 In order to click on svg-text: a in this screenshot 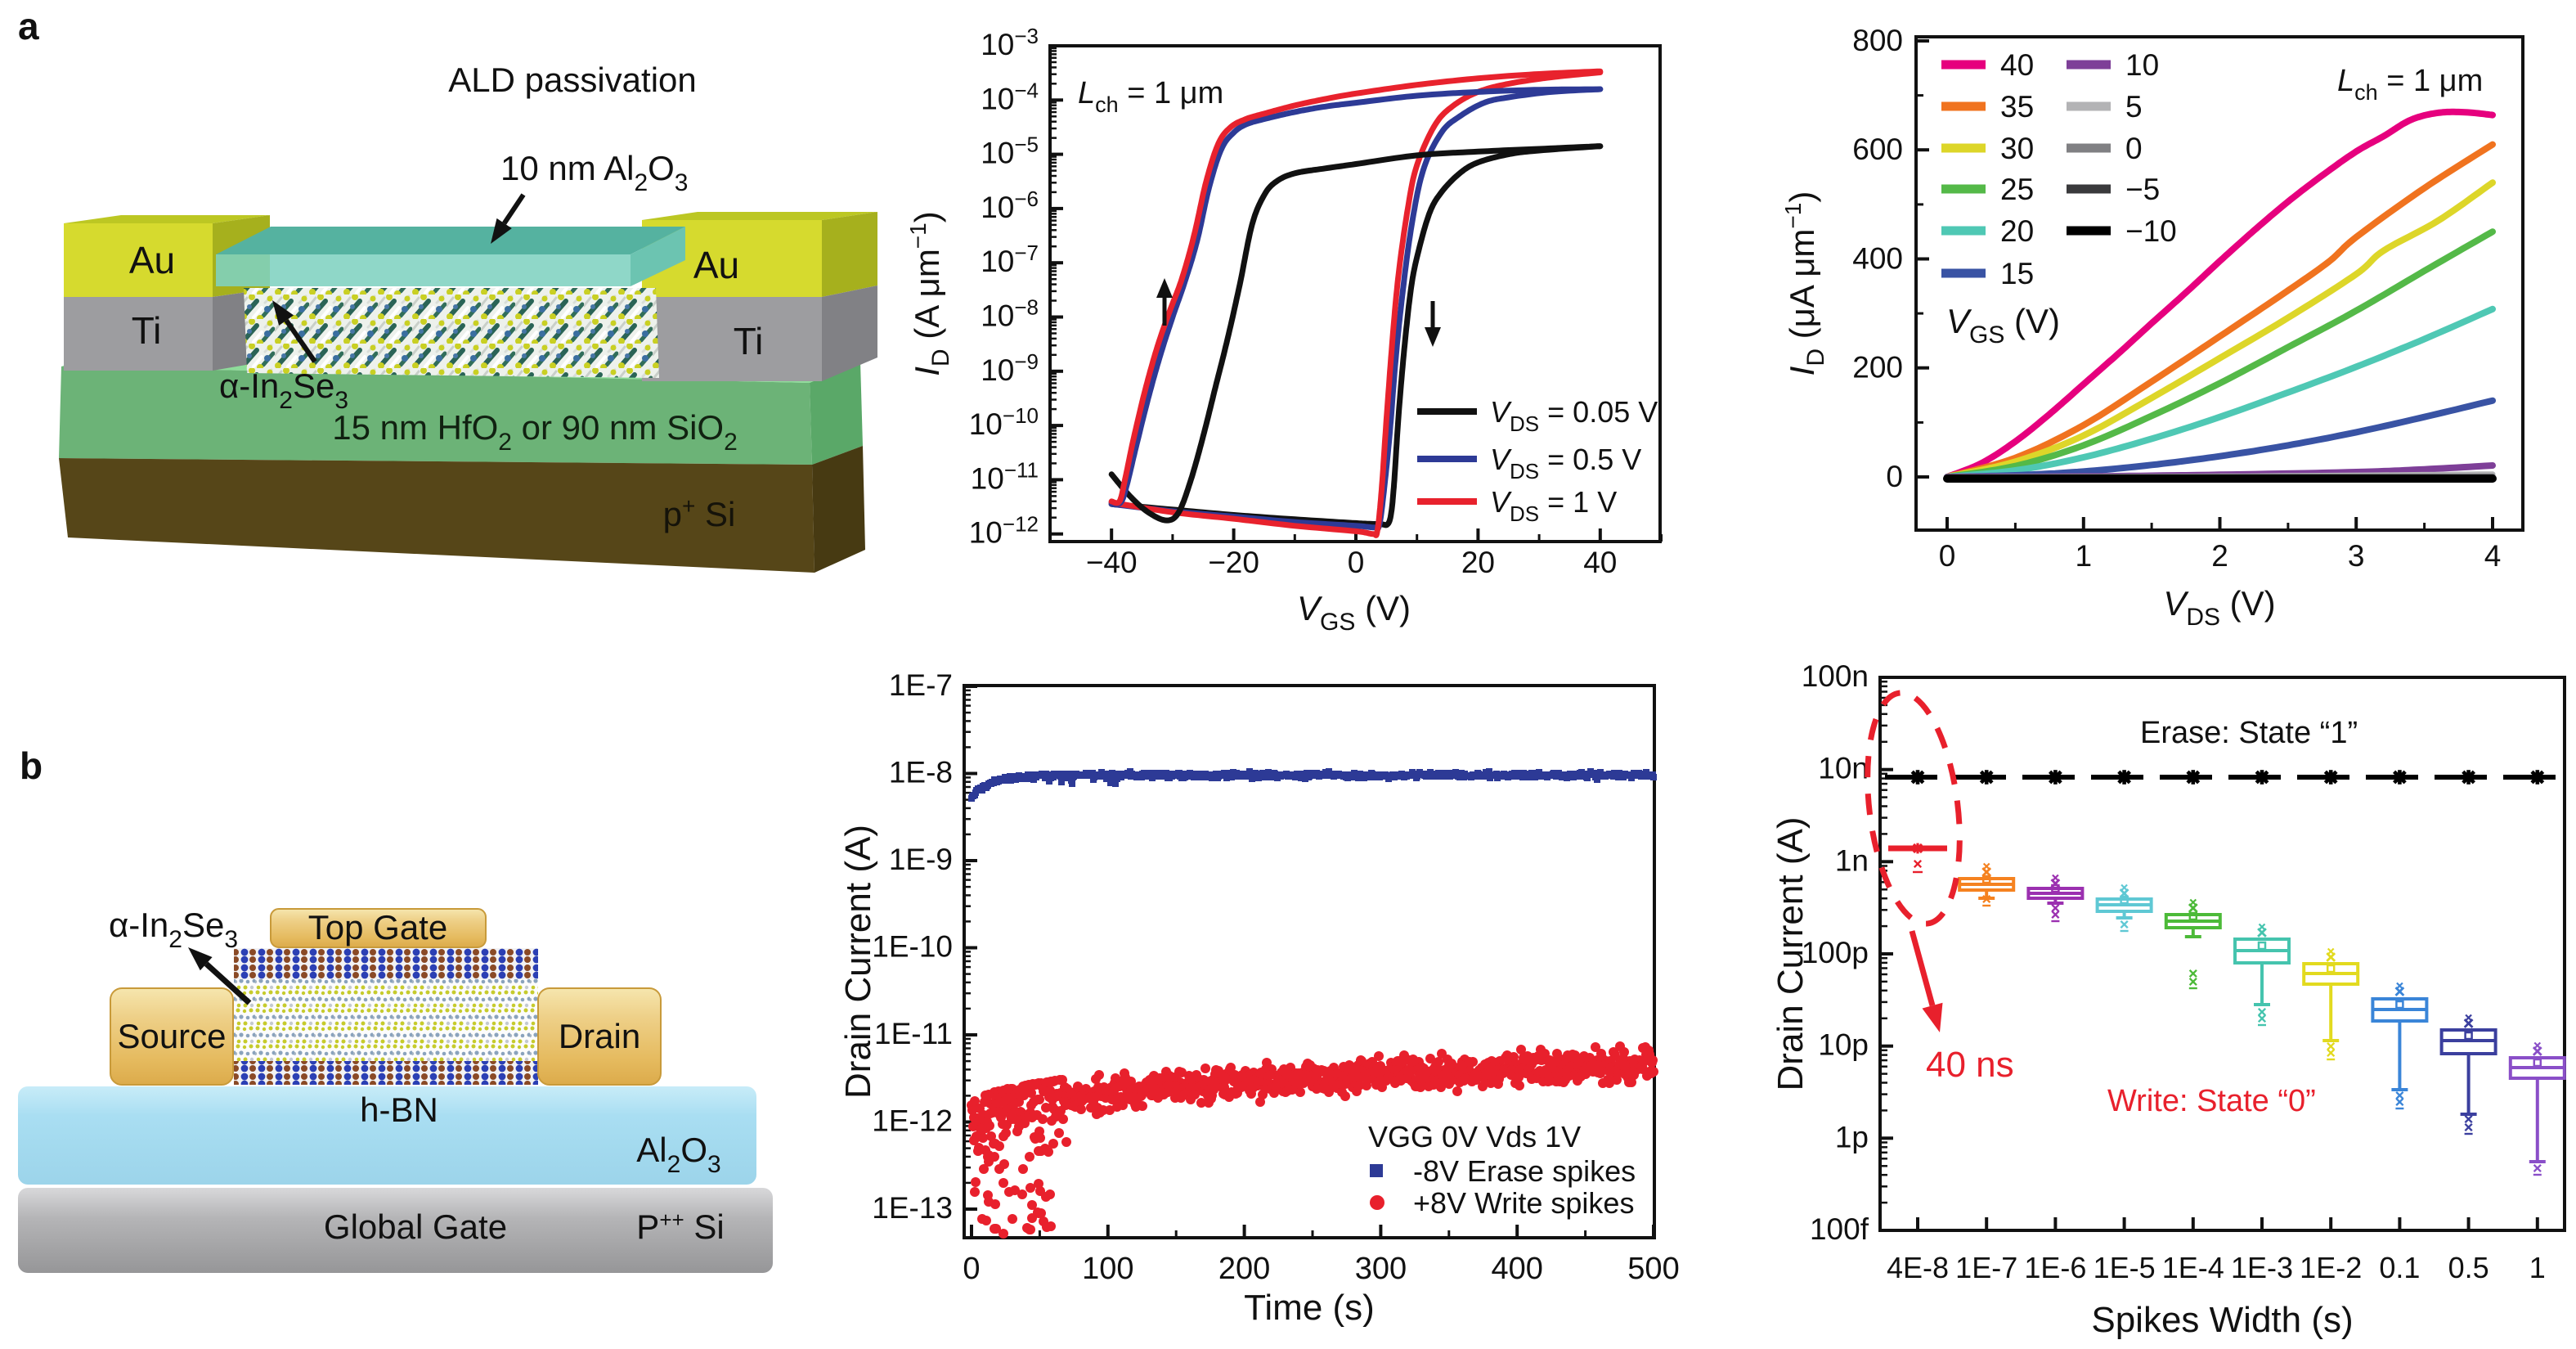, I will do `click(28, 26)`.